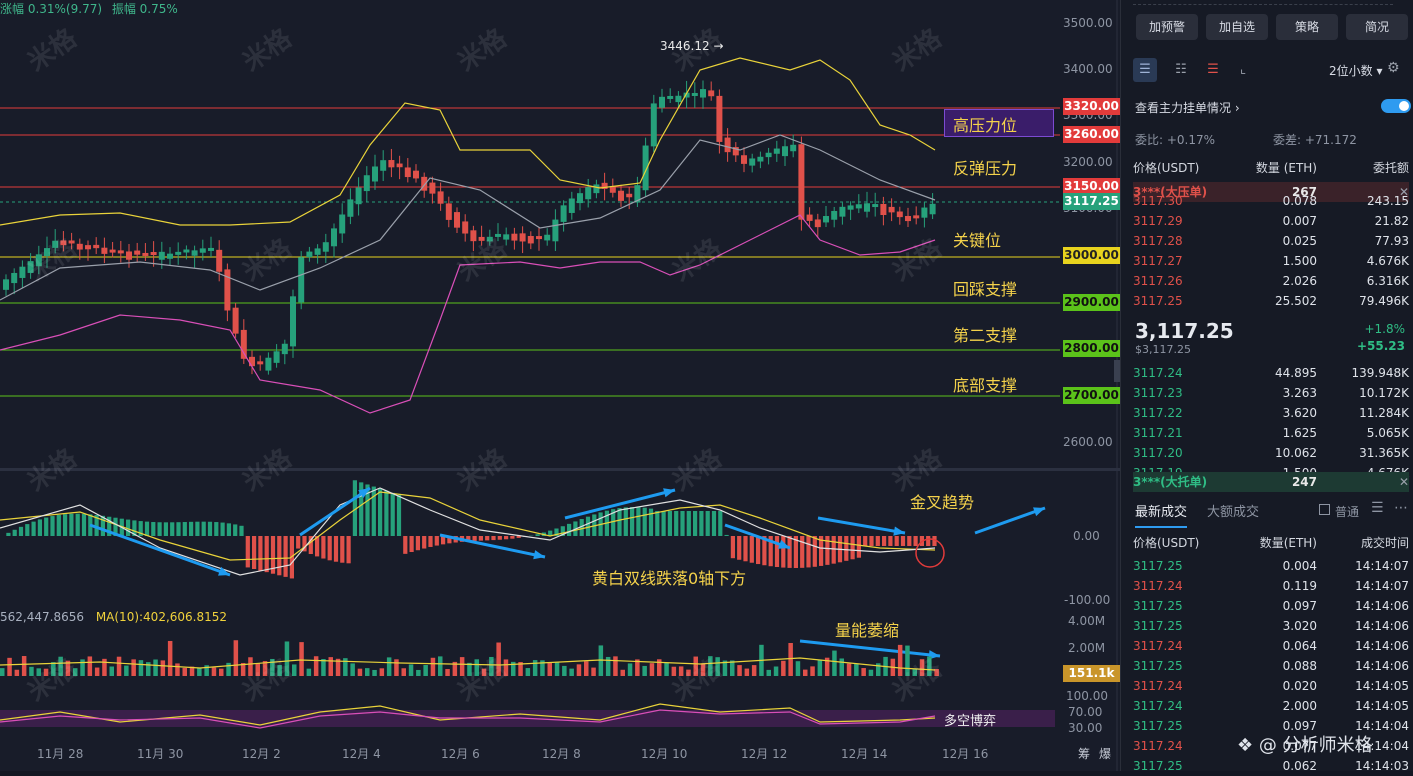 Image resolution: width=1413 pixels, height=776 pixels. I want to click on trade-header-qty: 数量(ETH), so click(1288, 543).